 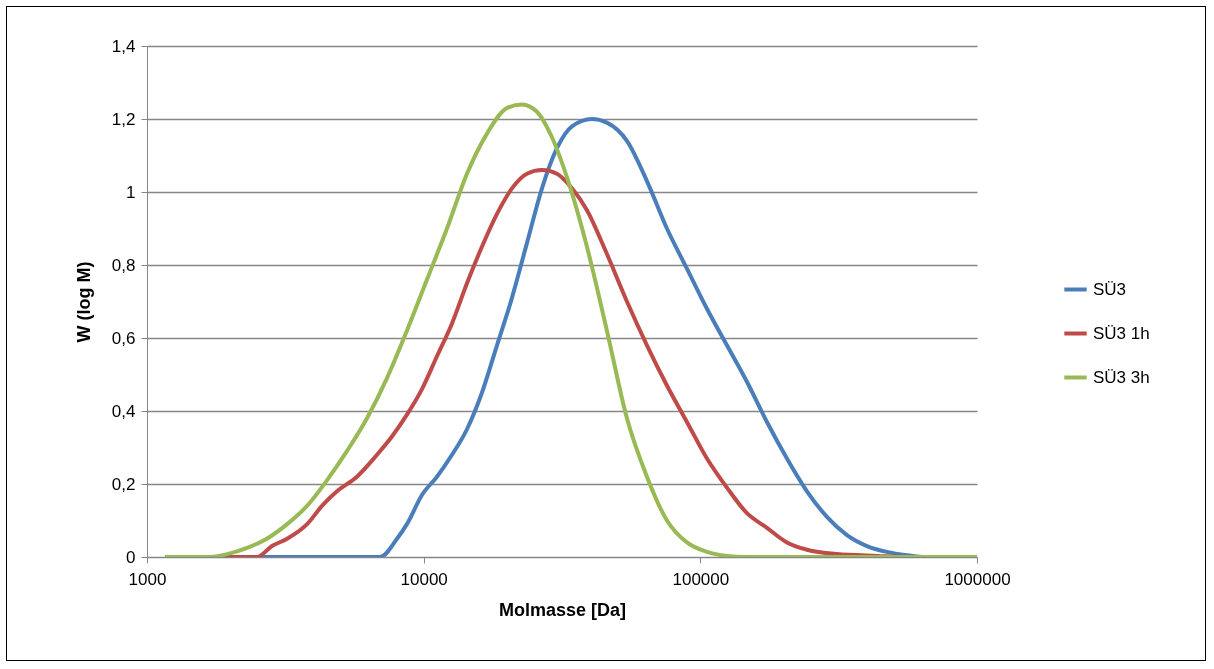 I want to click on y-tick-label: 0,4, so click(x=123, y=411).